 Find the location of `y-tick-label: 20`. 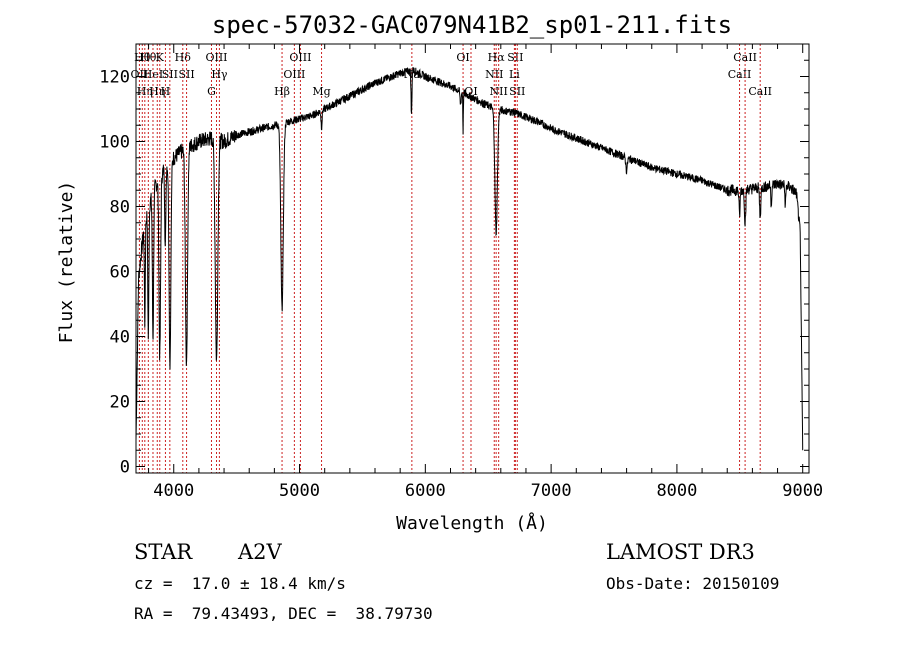

y-tick-label: 20 is located at coordinates (120, 403).